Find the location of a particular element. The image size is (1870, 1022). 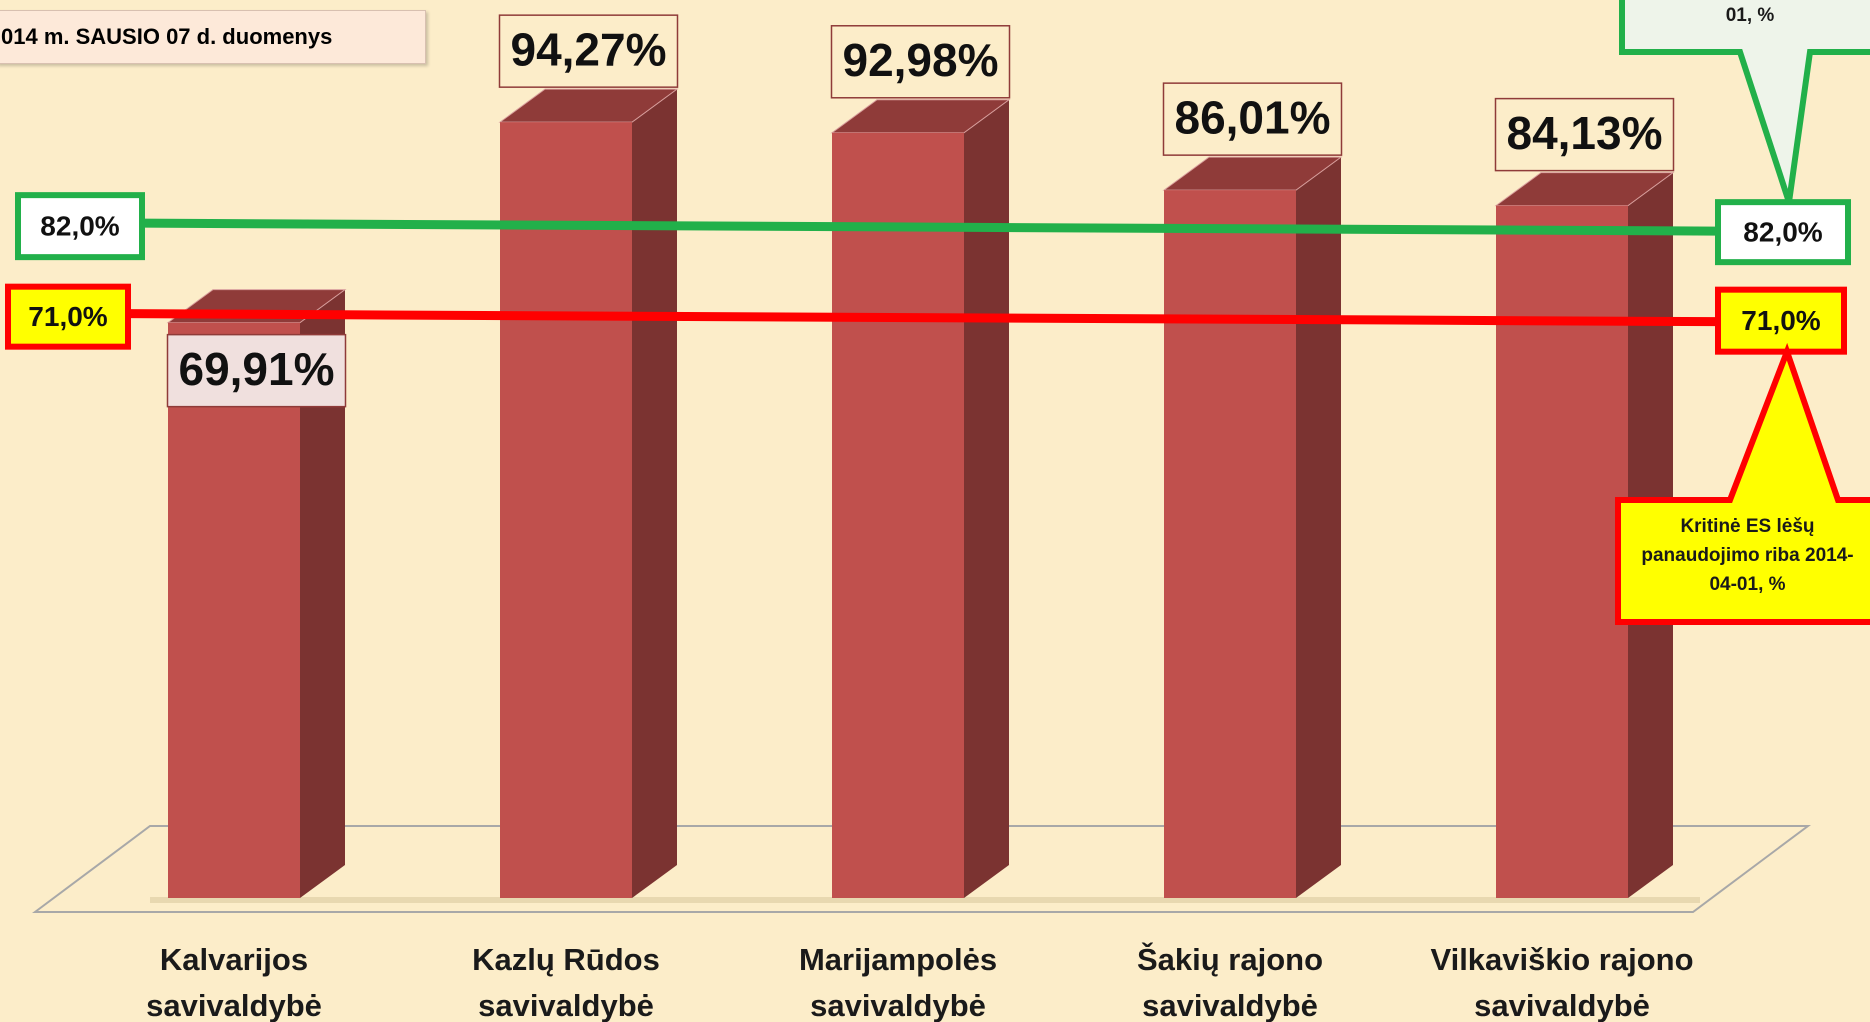

floor is located at coordinates (921, 869).